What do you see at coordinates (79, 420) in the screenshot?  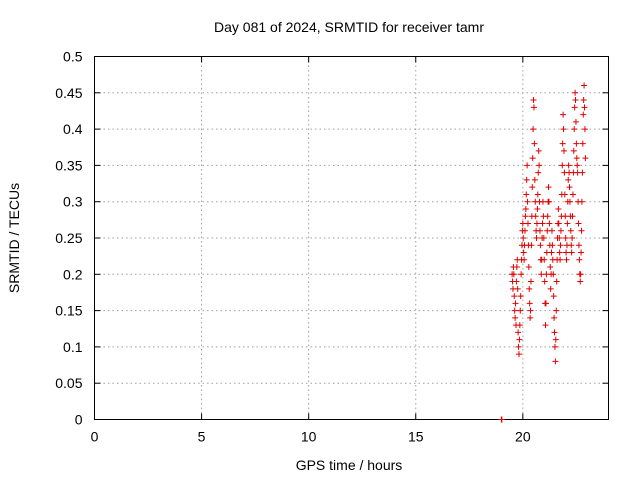 I see `y-tick-label: 0` at bounding box center [79, 420].